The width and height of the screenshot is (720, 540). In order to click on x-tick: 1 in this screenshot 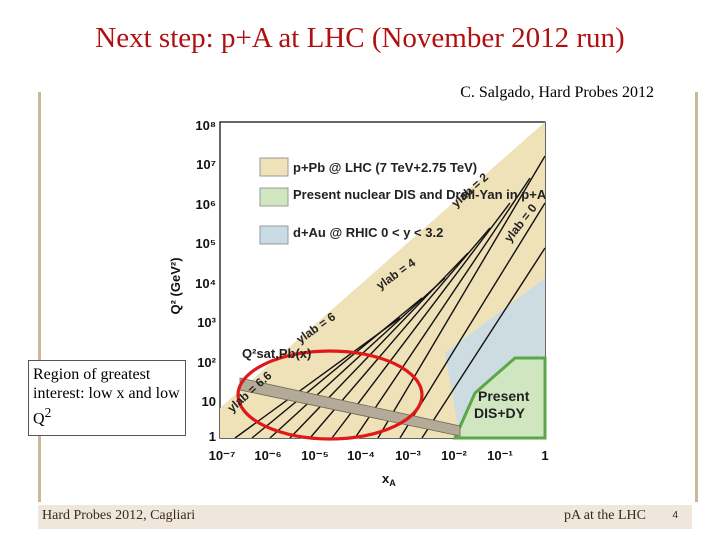, I will do `click(544, 455)`.